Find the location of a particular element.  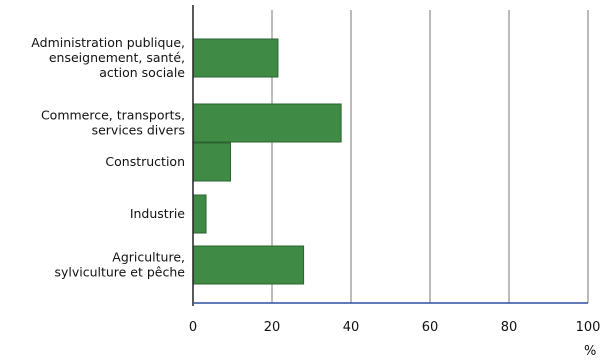

x-tick-label: 60 is located at coordinates (430, 327).